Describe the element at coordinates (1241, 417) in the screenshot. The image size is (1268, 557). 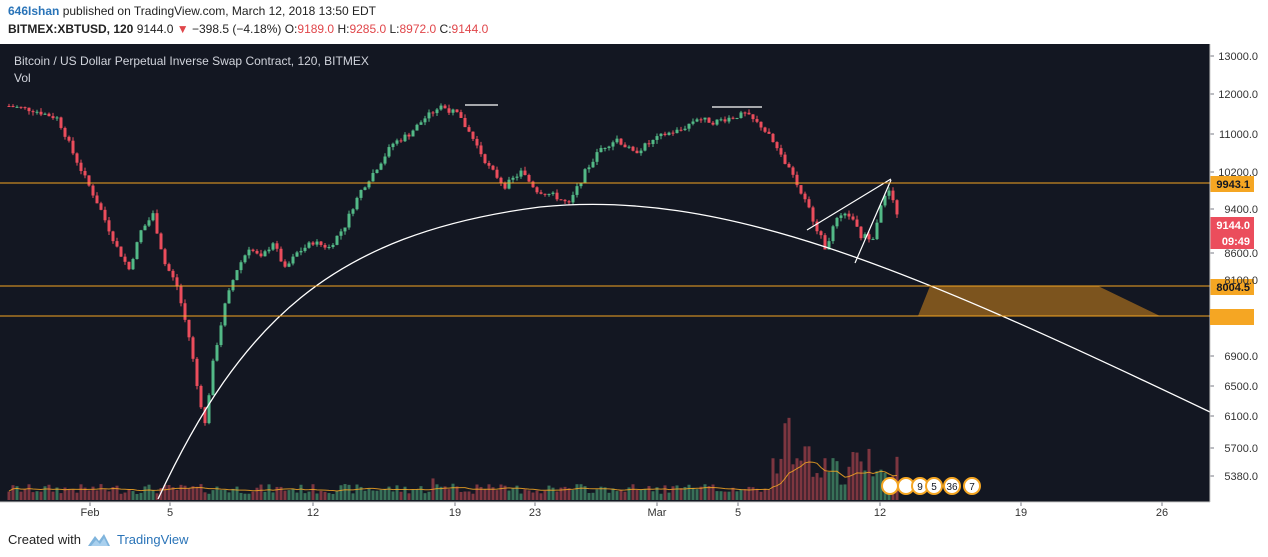
I see `y-tick-label: 6100.0` at that location.